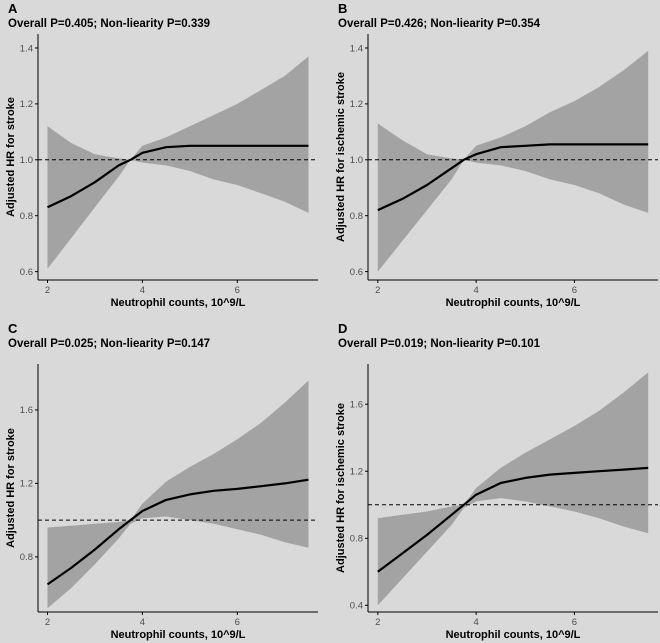 The image size is (660, 643). What do you see at coordinates (109, 24) in the screenshot?
I see `panel-title: Overall P=0.405; Non-liearity P=0.339` at bounding box center [109, 24].